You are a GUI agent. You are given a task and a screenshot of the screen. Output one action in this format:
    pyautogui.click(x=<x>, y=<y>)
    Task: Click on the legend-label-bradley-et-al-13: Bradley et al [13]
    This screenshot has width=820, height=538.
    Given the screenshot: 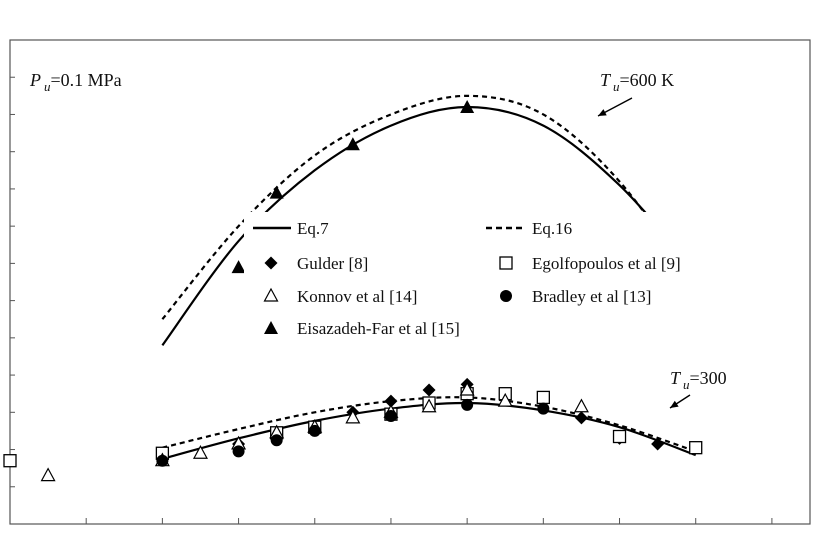 What is the action you would take?
    pyautogui.click(x=591, y=296)
    